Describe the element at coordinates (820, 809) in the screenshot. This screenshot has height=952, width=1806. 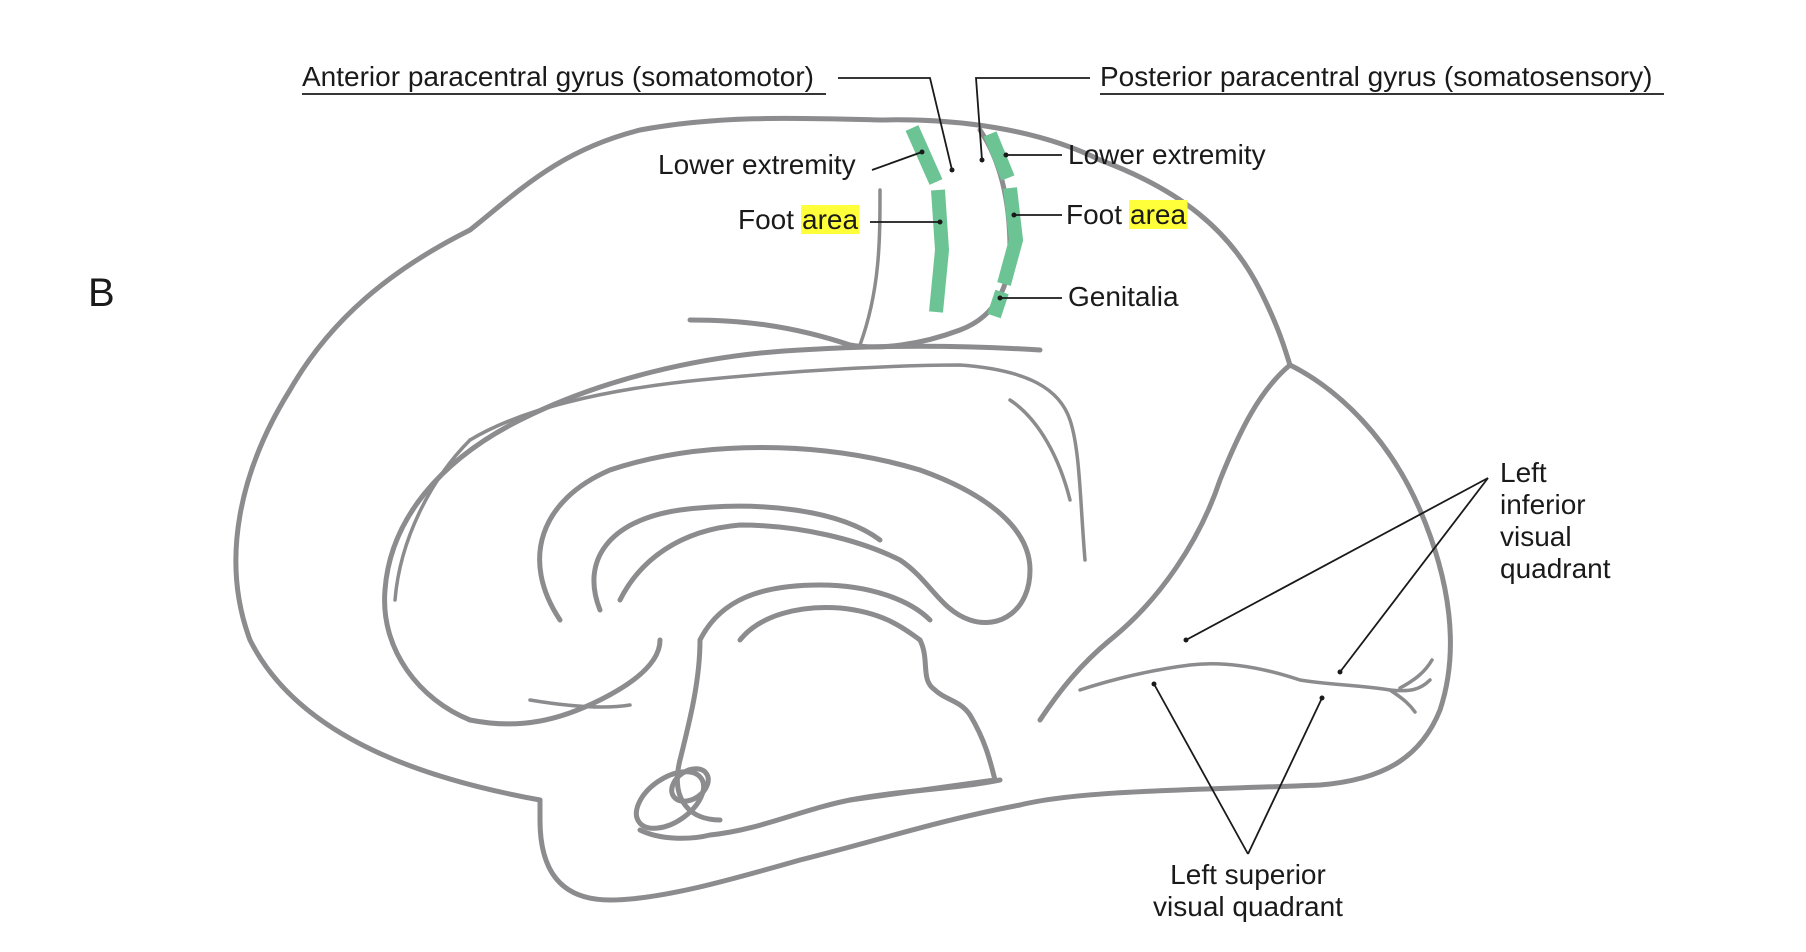
I see `uncus` at that location.